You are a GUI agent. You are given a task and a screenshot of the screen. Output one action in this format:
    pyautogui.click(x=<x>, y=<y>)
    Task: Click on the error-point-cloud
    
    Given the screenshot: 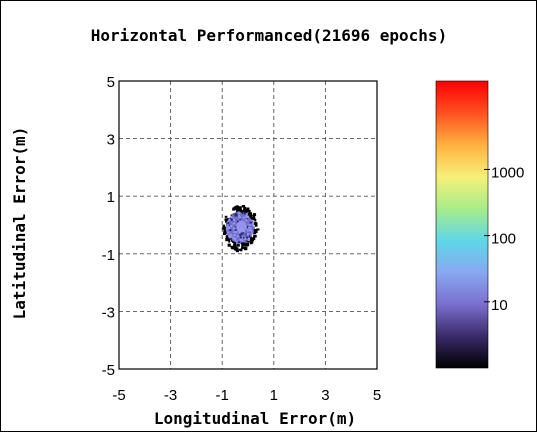 What is the action you would take?
    pyautogui.click(x=241, y=229)
    